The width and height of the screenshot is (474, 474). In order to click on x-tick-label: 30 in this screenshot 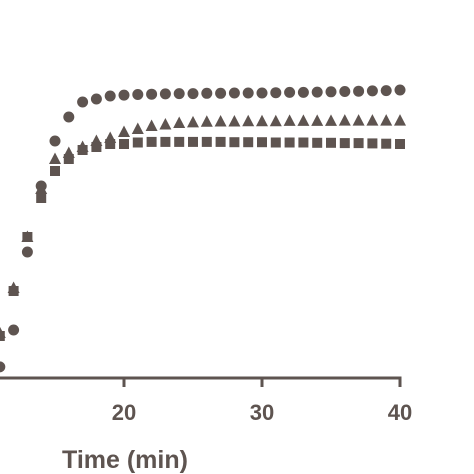, I will do `click(262, 412)`.